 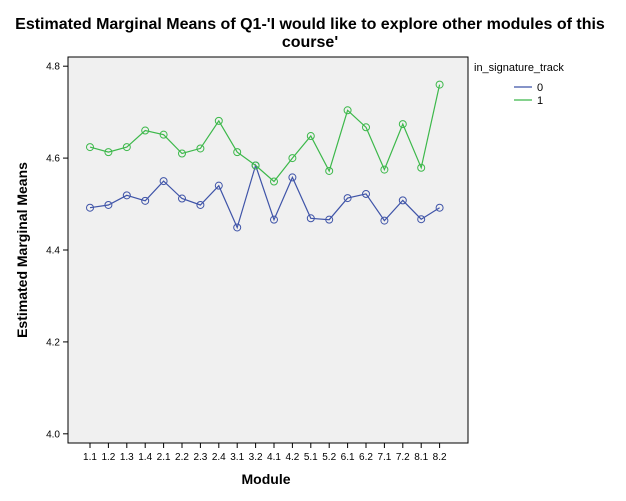 What do you see at coordinates (256, 457) in the screenshot?
I see `x-tick-label: 3.2` at bounding box center [256, 457].